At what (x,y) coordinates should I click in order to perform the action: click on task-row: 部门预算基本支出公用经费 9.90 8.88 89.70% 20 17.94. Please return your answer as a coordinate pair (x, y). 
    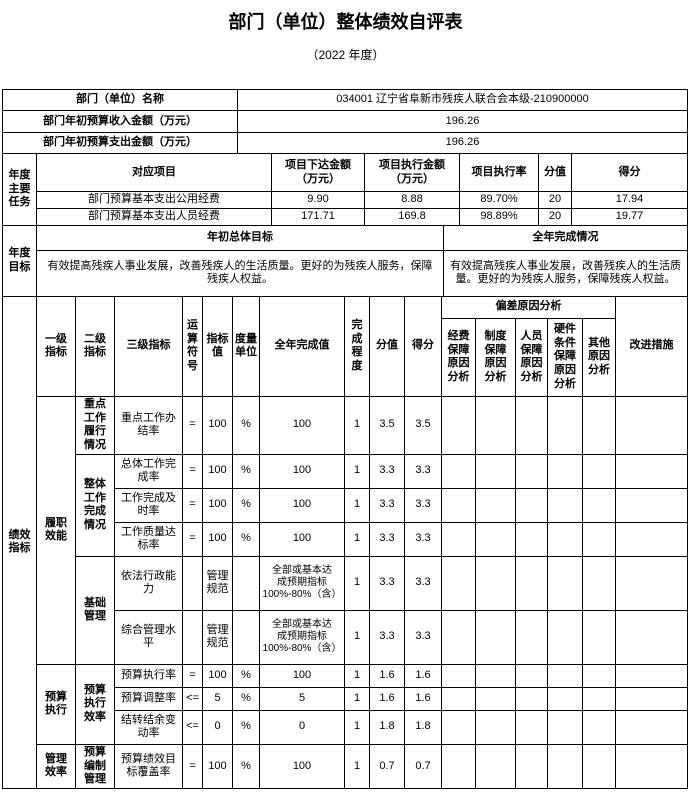
    Looking at the image, I should click on (345, 200).